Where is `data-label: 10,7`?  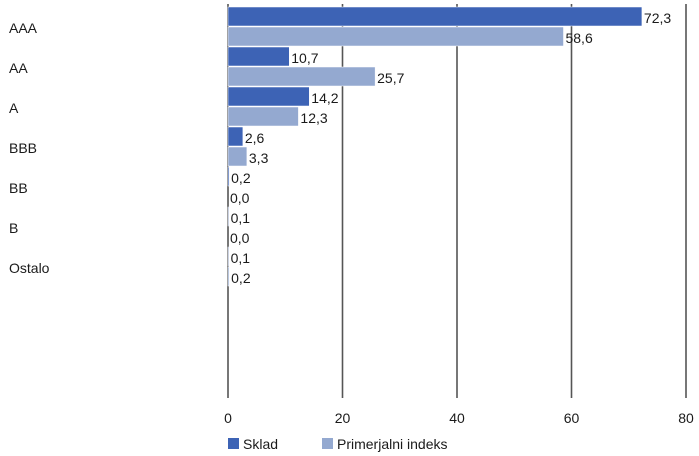 data-label: 10,7 is located at coordinates (304, 58).